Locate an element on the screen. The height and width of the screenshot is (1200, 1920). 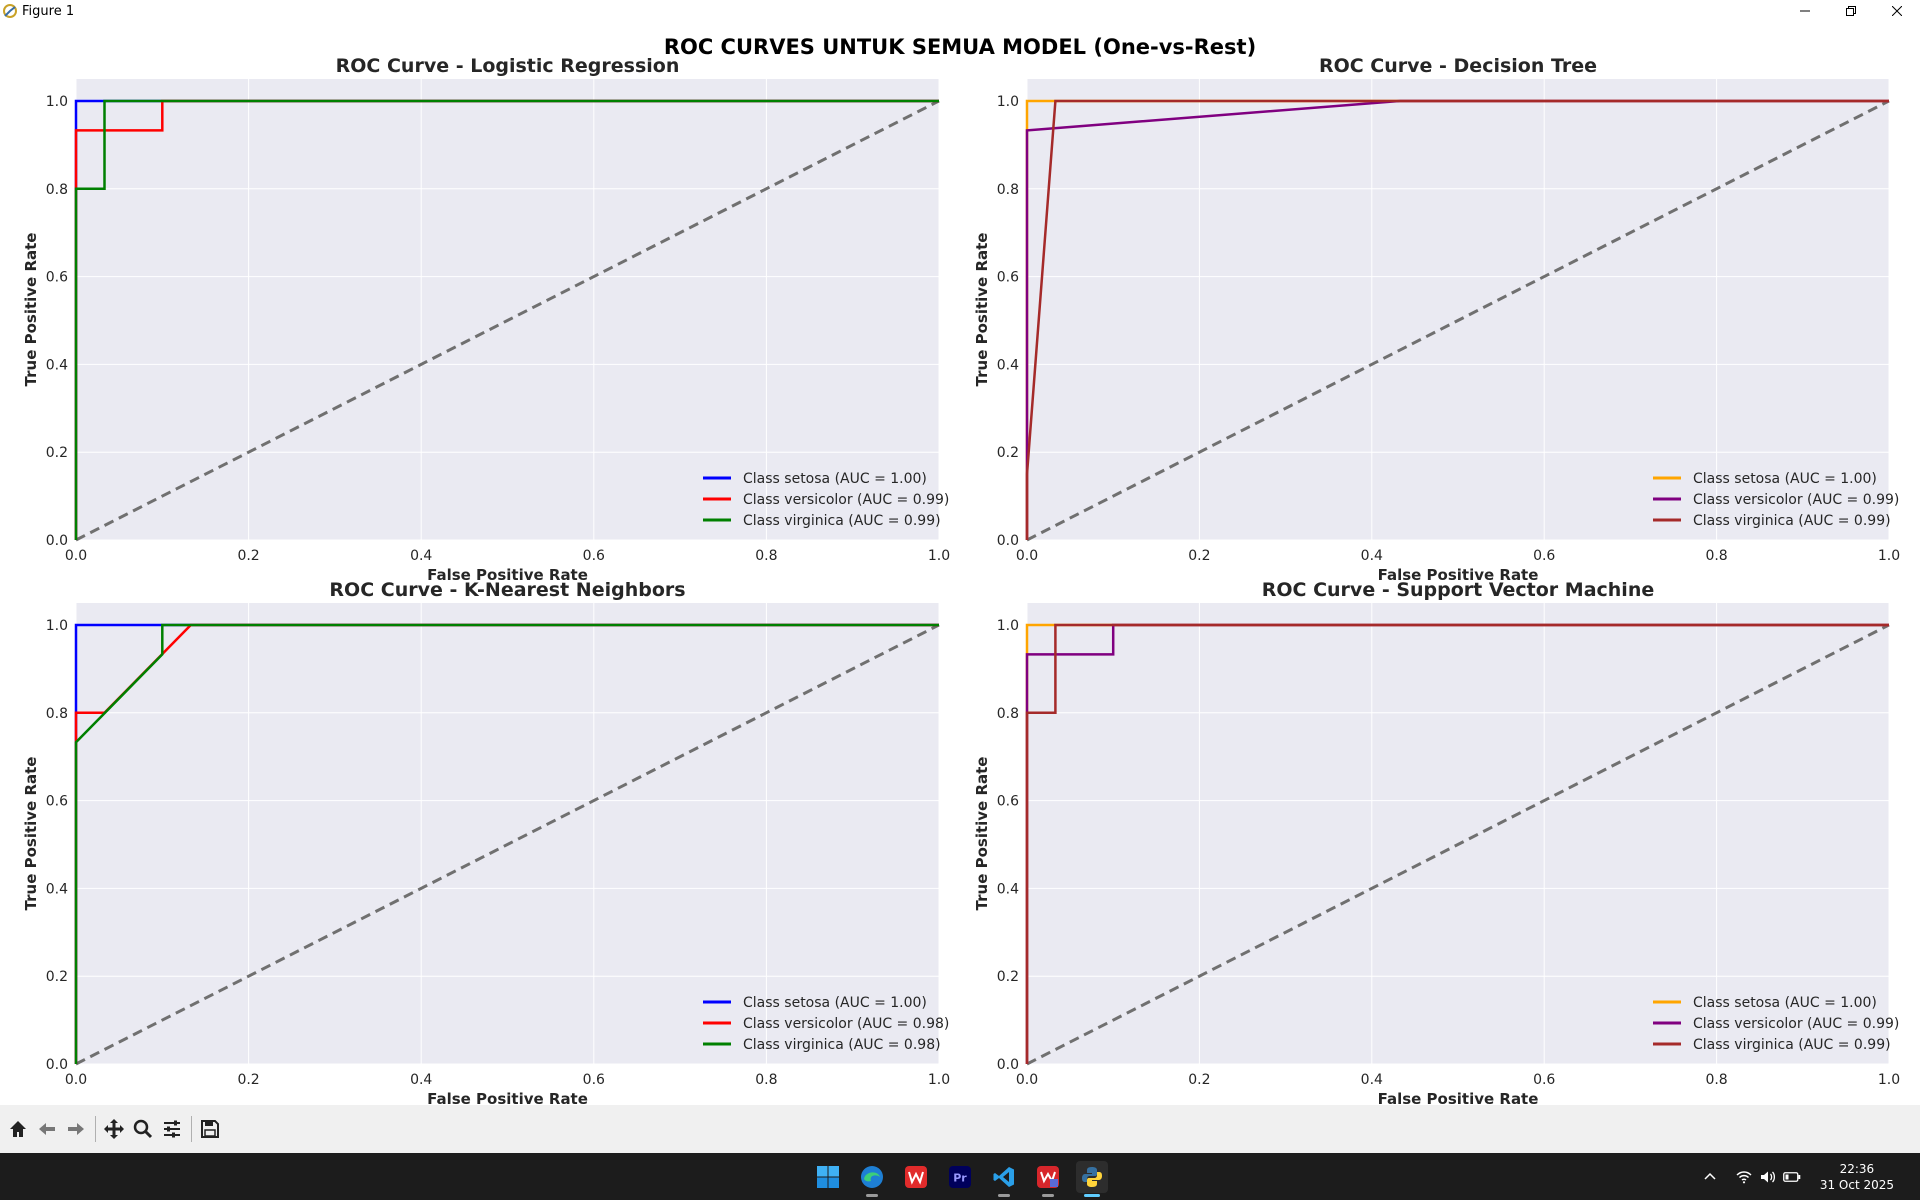
home-icon is located at coordinates (18, 1129).